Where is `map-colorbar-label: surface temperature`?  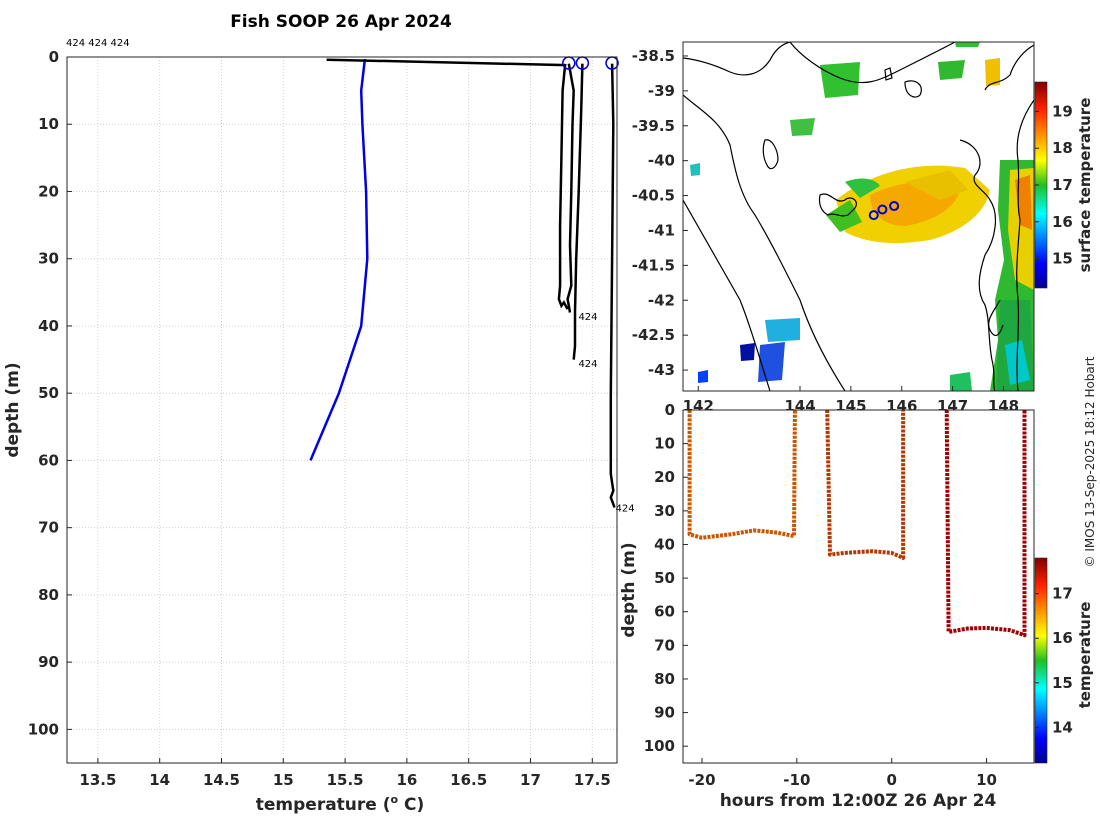 map-colorbar-label: surface temperature is located at coordinates (1085, 185).